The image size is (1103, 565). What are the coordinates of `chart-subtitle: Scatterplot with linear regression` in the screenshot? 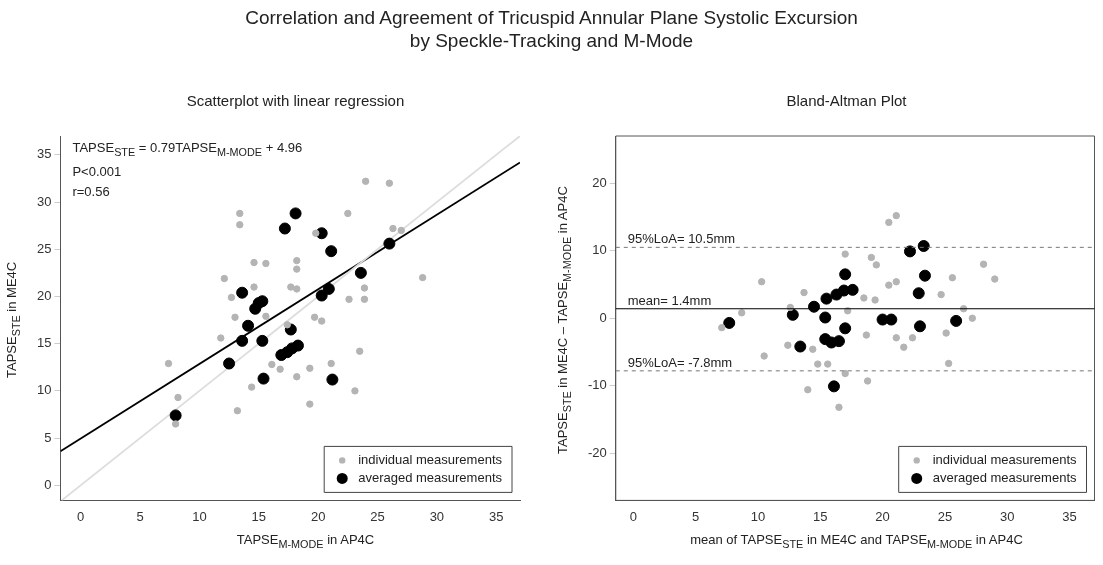 It's located at (295, 100).